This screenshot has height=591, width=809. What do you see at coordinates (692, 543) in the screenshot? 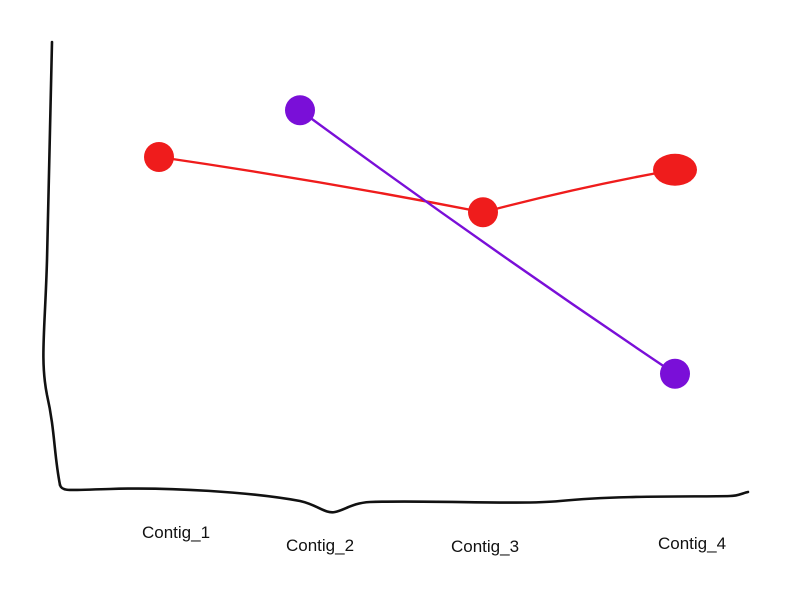
I see `x-tick-label-contig_4: Contig_4` at bounding box center [692, 543].